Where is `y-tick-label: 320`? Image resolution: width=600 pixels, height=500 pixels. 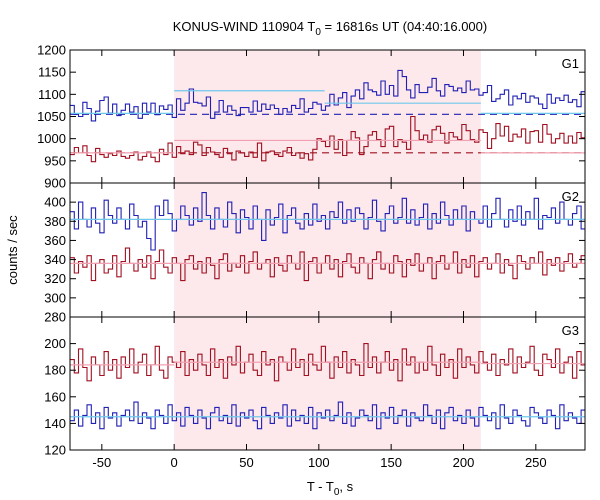
y-tick-label: 320 is located at coordinates (55, 278).